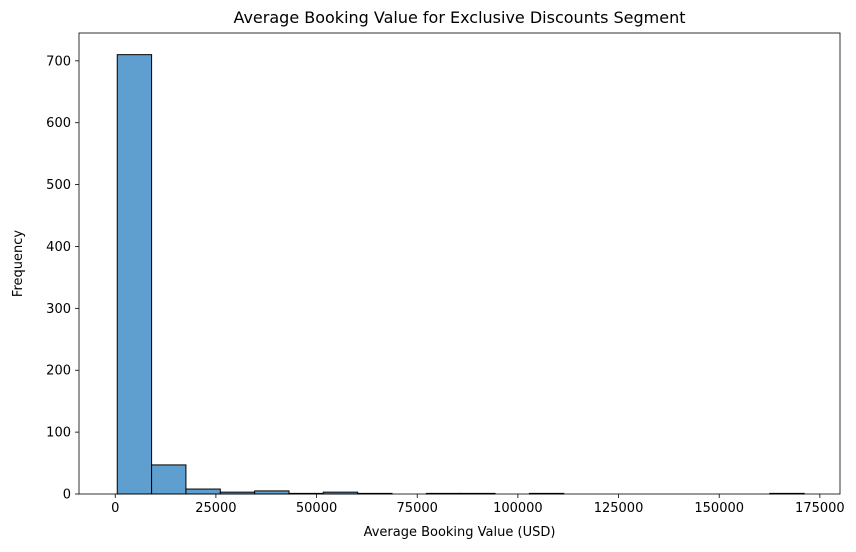 The height and width of the screenshot is (552, 856). I want to click on x-tick-label: 125000, so click(619, 508).